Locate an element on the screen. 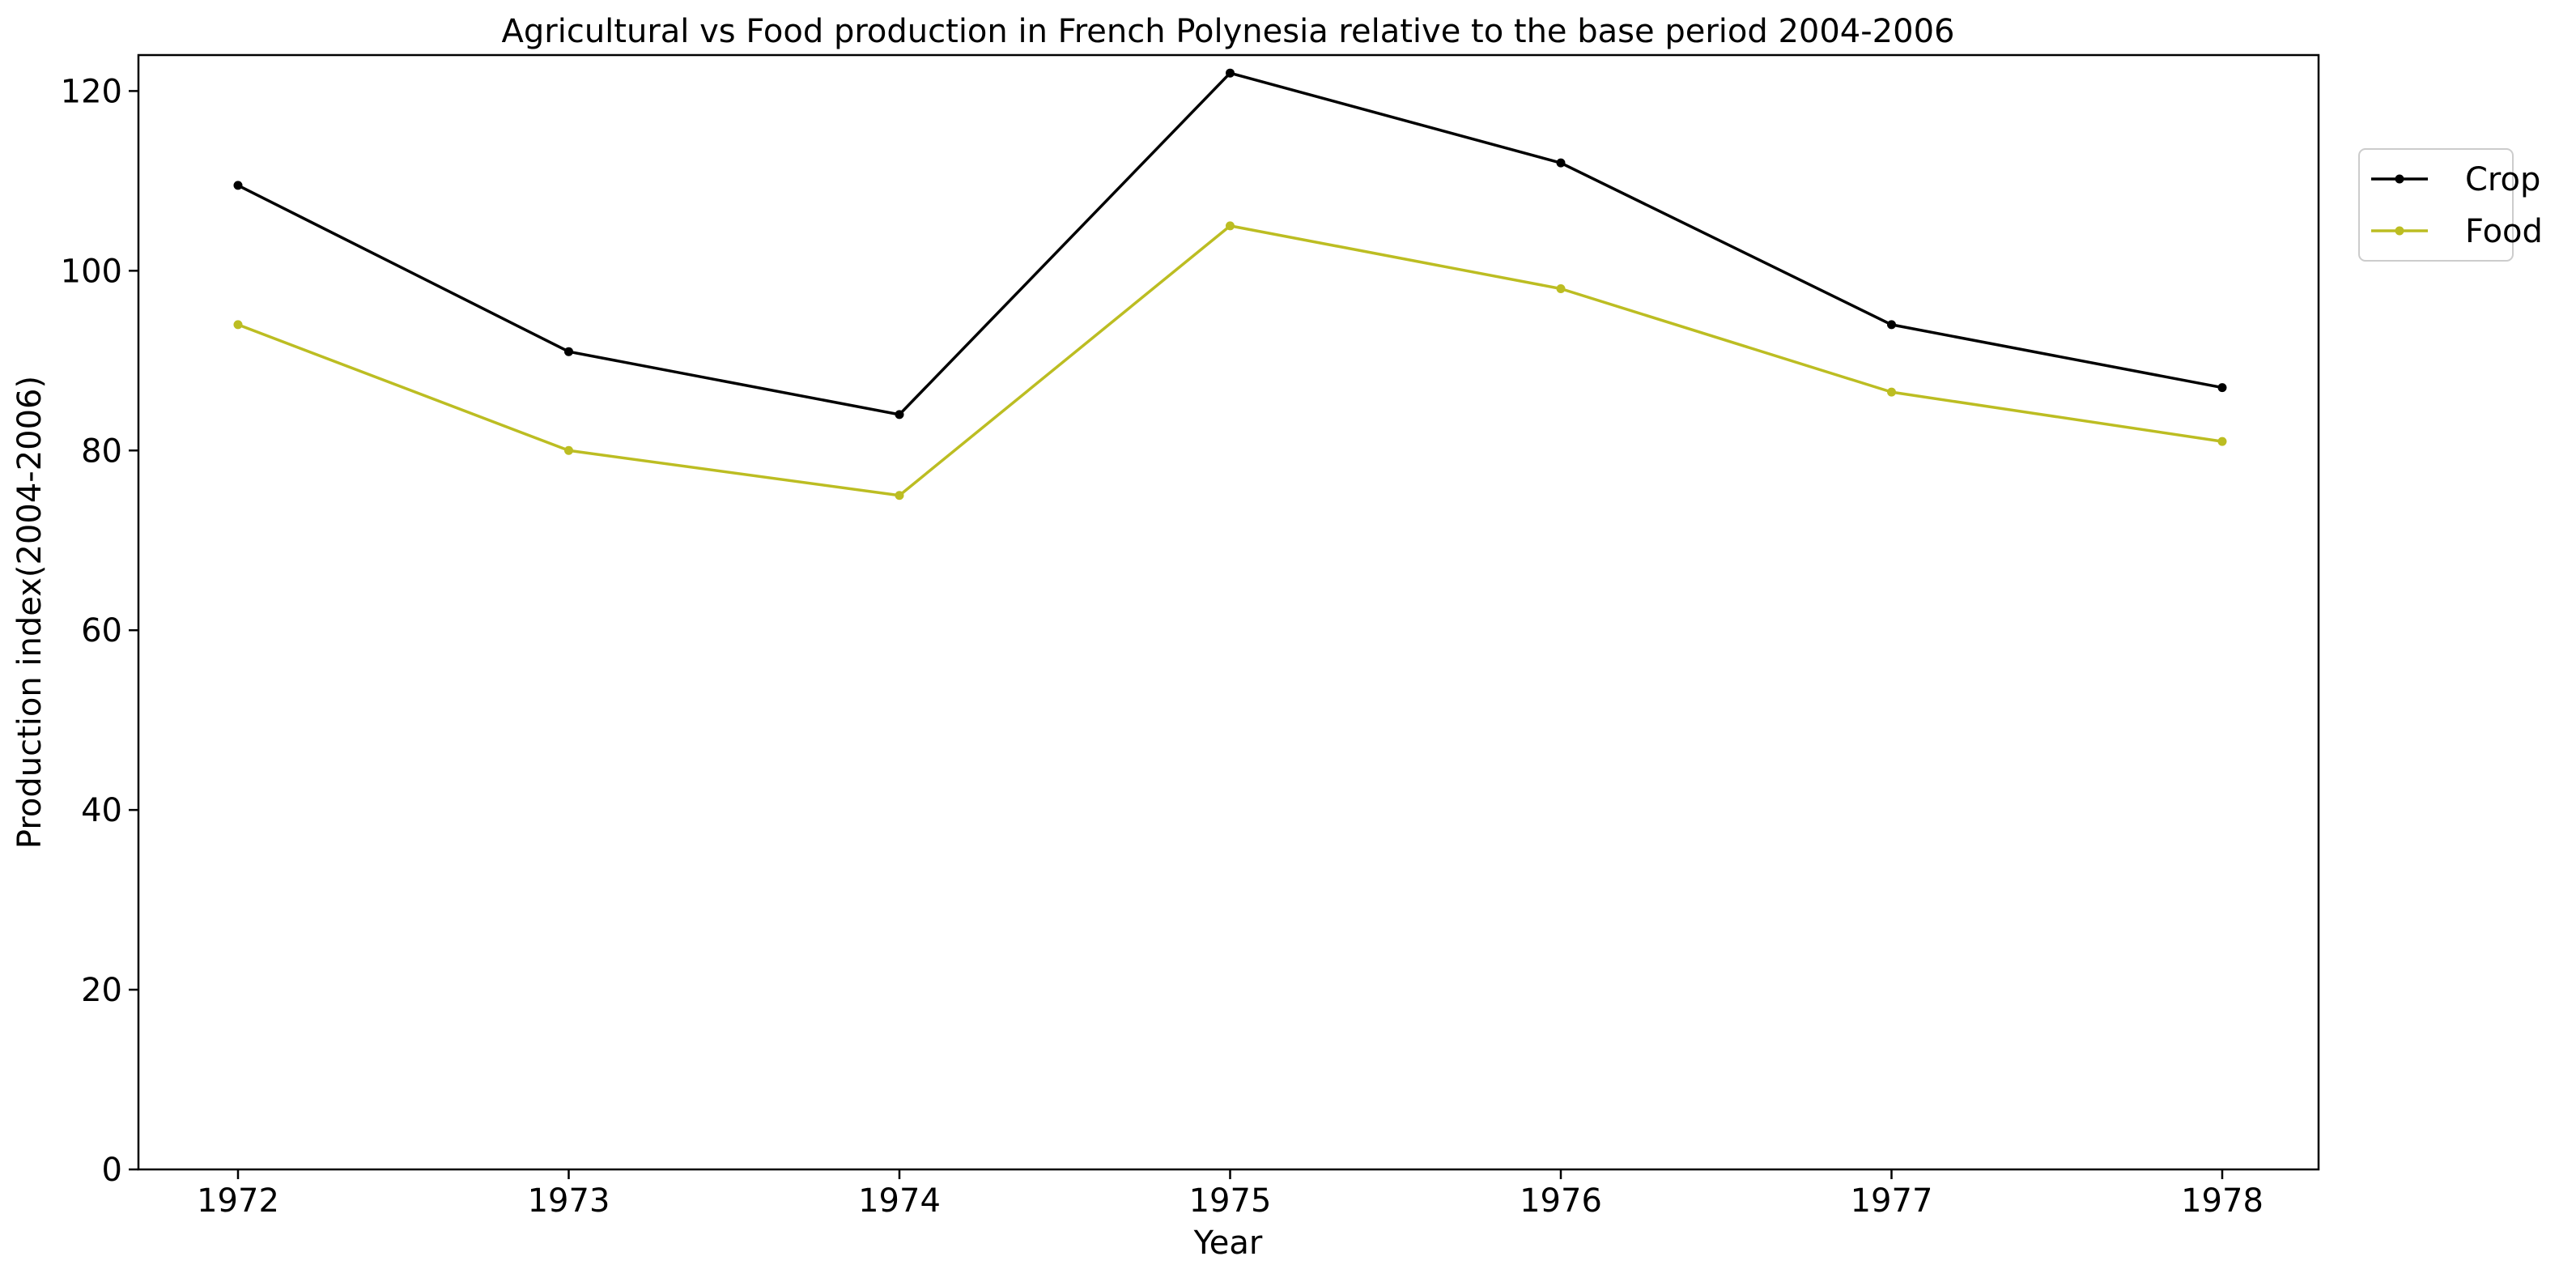 The width and height of the screenshot is (2576, 1282). legend-marker-crop is located at coordinates (2400, 179).